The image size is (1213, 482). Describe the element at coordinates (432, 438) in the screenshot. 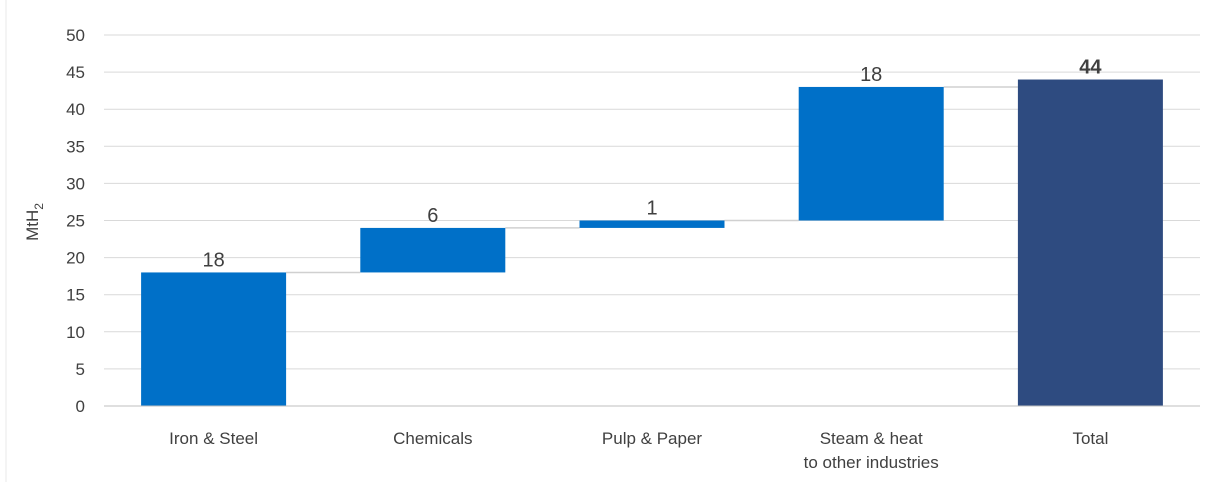

I see `x-category-label: Chemicals` at that location.